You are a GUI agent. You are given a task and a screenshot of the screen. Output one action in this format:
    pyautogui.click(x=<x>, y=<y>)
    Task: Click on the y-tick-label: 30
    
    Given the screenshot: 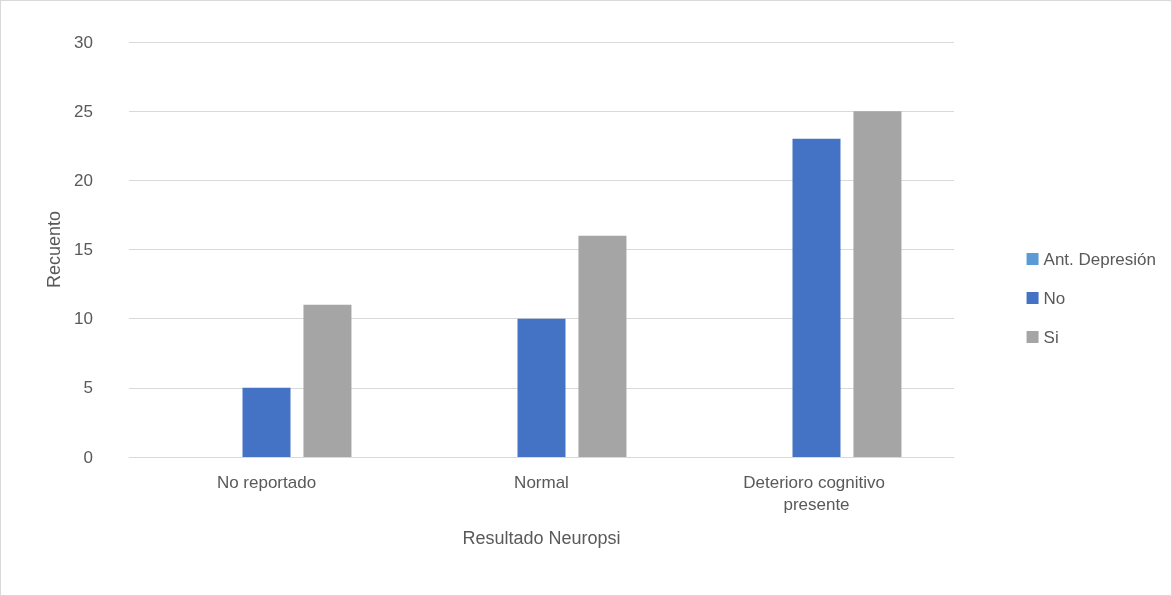 What is the action you would take?
    pyautogui.click(x=83, y=42)
    